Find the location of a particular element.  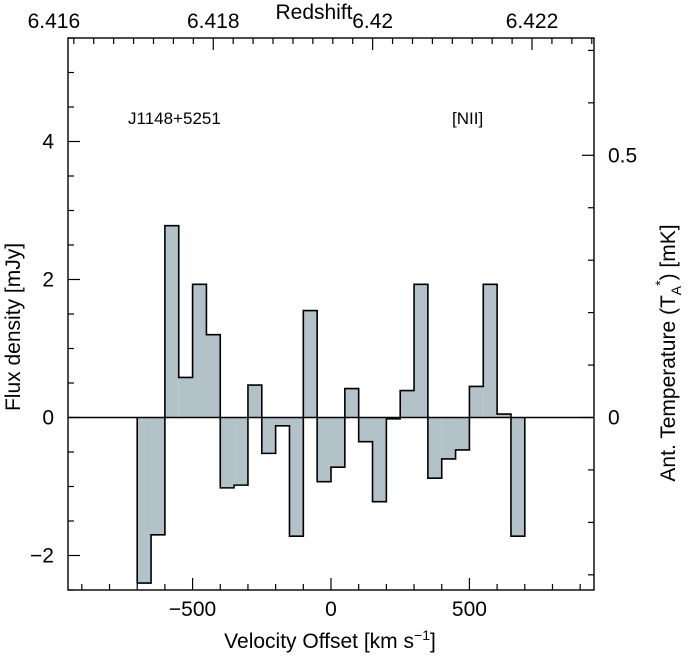

top-tick-label: 6.416 is located at coordinates (54, 21).